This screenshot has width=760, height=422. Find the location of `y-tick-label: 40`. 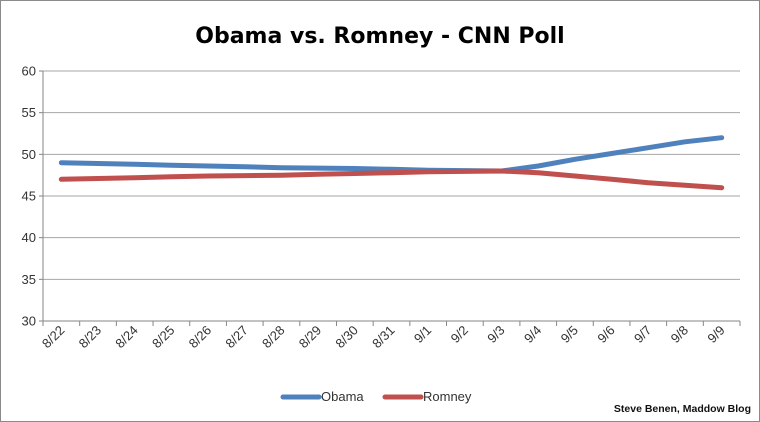

y-tick-label: 40 is located at coordinates (29, 237).